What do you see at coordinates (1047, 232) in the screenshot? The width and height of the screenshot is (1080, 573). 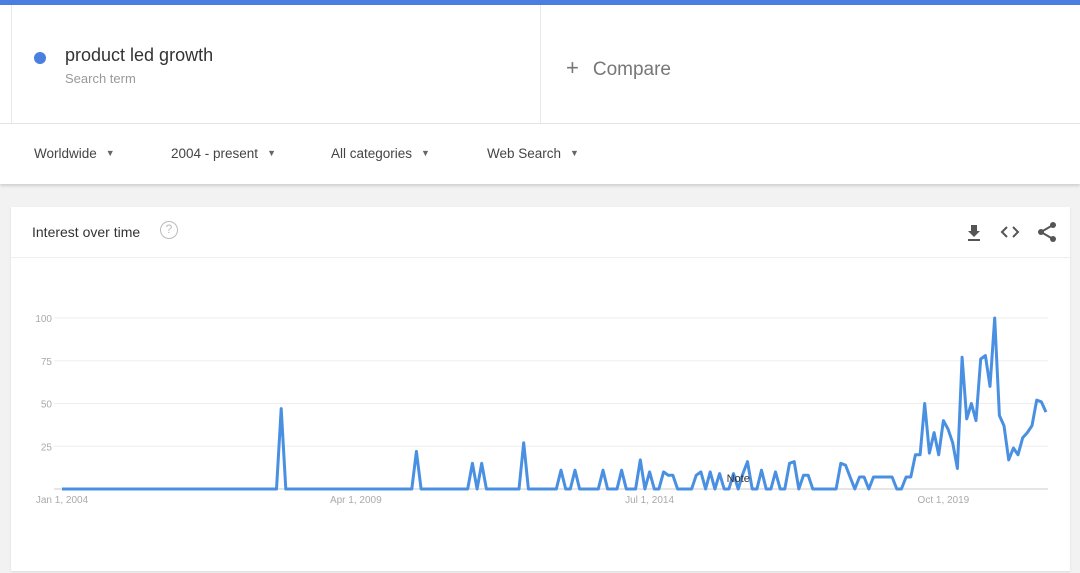 I see `share-icon` at bounding box center [1047, 232].